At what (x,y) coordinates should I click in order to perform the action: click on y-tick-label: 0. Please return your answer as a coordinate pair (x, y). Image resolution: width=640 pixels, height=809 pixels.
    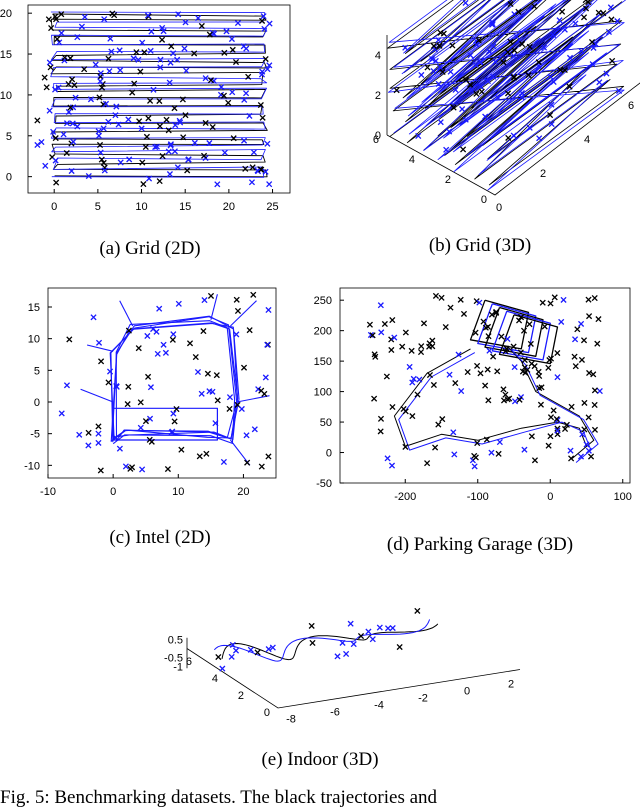
    Looking at the image, I should click on (484, 200).